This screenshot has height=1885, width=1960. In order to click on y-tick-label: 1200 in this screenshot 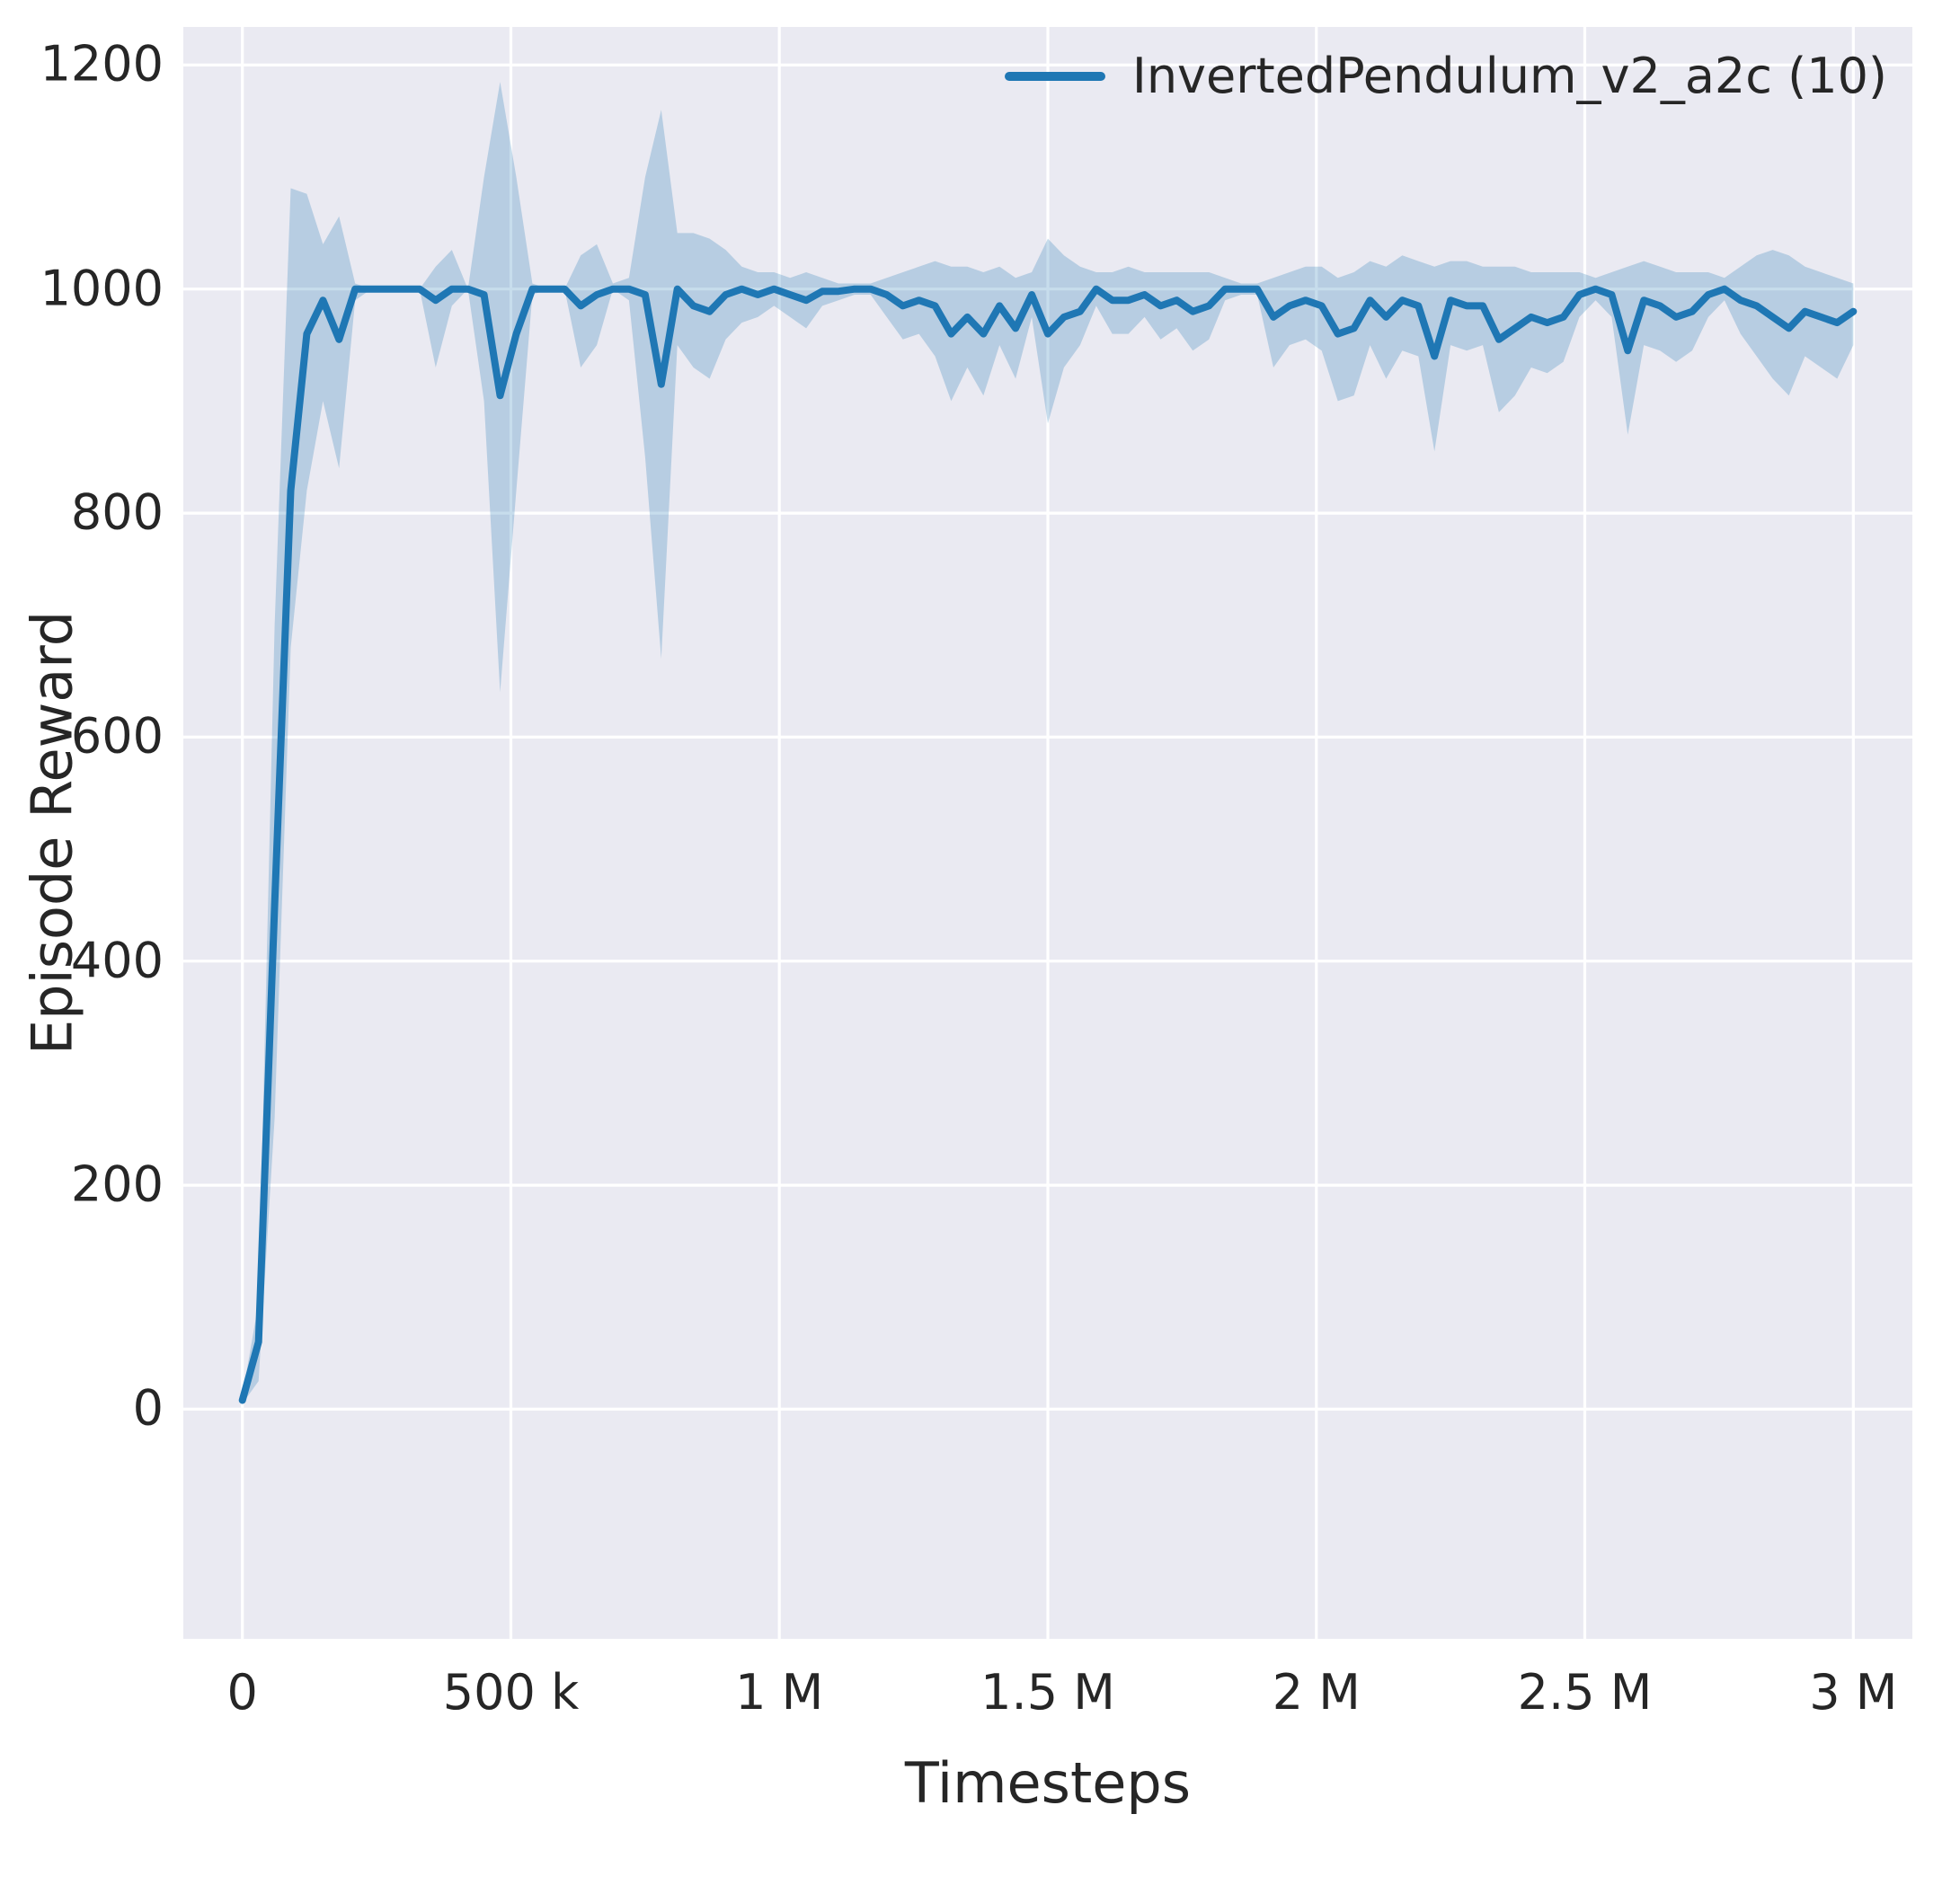, I will do `click(102, 64)`.